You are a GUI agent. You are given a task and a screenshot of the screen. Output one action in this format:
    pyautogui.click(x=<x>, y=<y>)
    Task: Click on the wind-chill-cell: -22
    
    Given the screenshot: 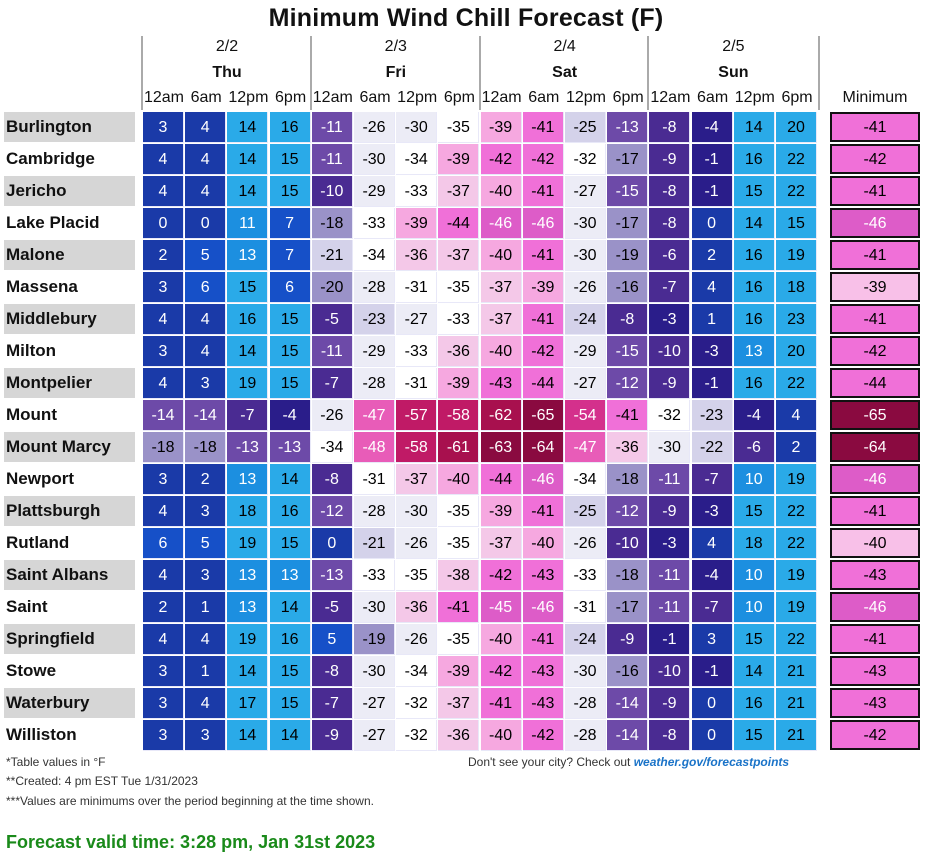 What is the action you would take?
    pyautogui.click(x=712, y=447)
    